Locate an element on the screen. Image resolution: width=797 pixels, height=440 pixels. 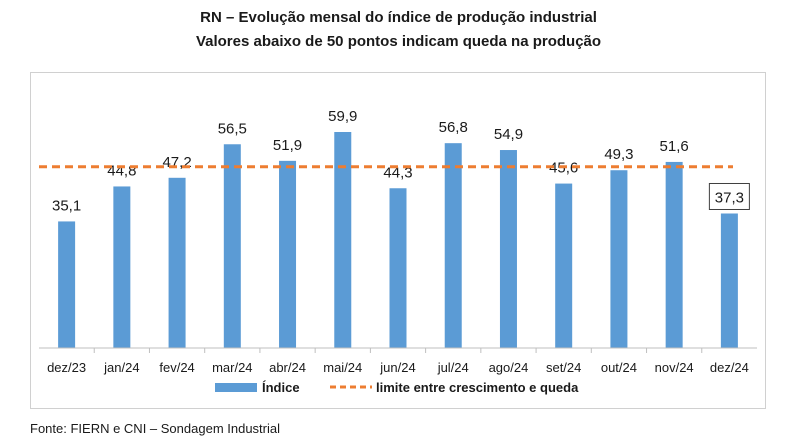
data-label: 49,3 is located at coordinates (618, 154).